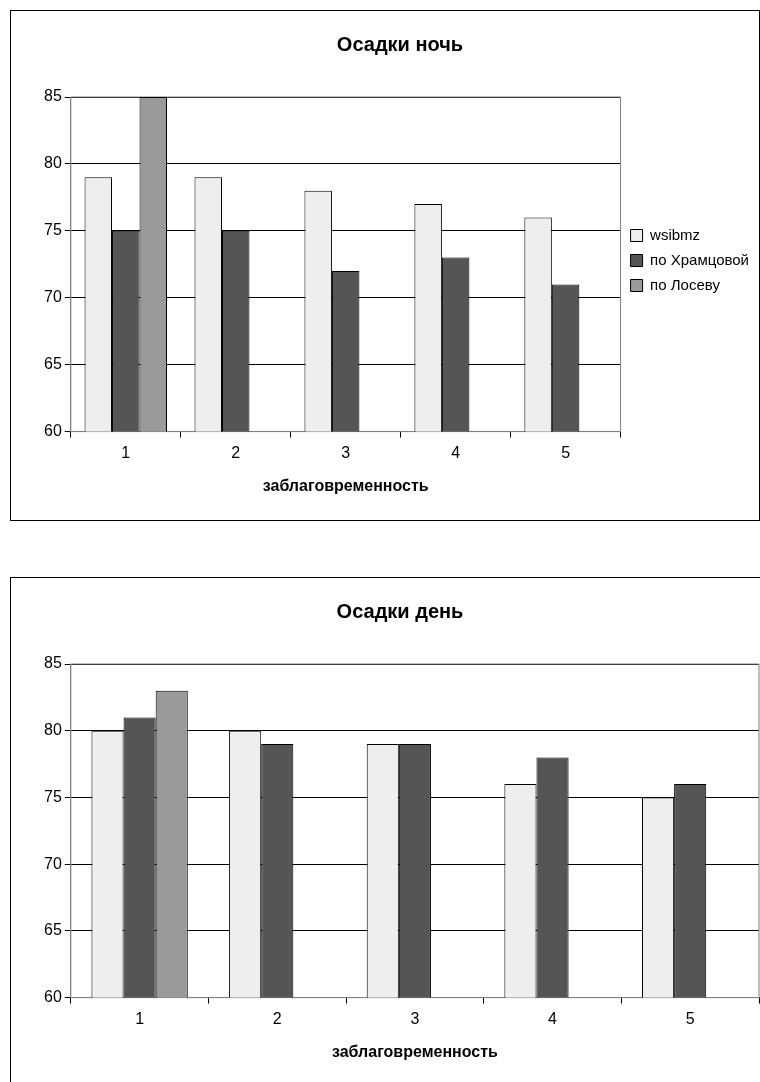 The height and width of the screenshot is (1082, 760). Describe the element at coordinates (699, 259) in the screenshot. I see `legend-label: по Храмцовой` at that location.